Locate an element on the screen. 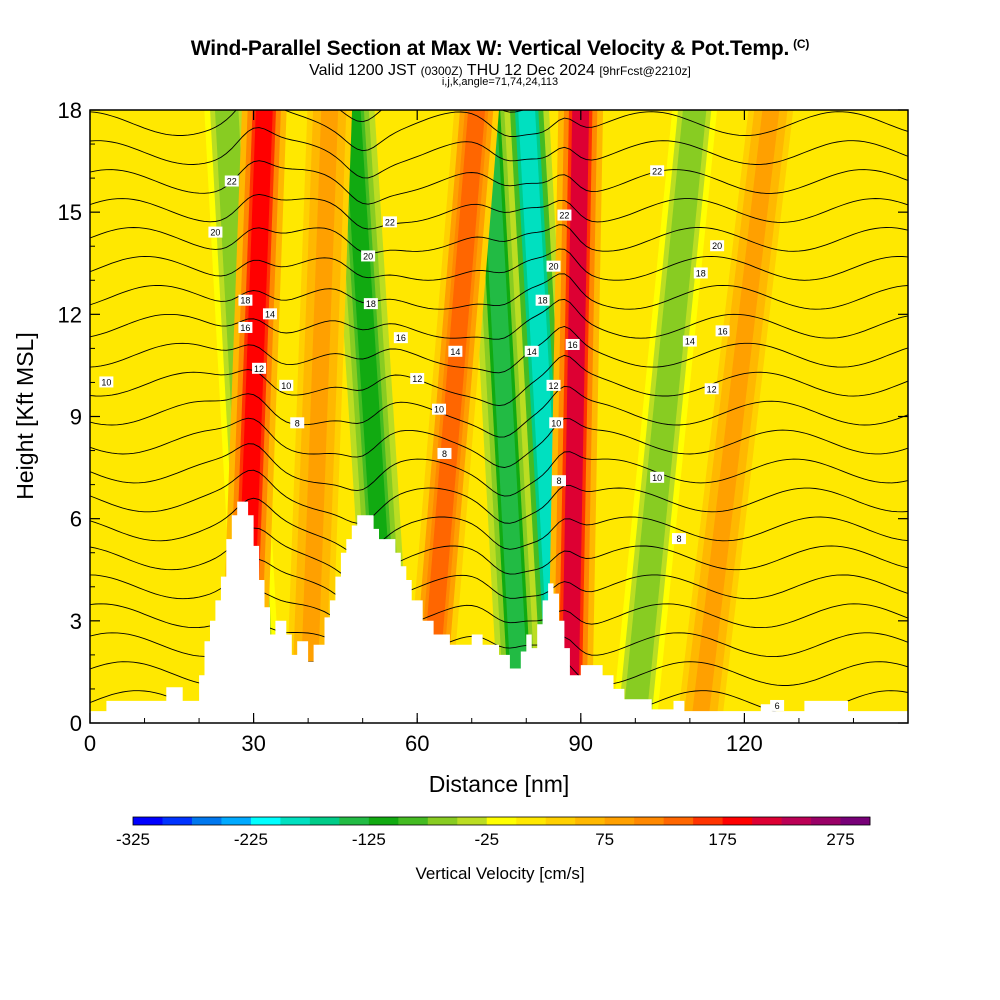  contour-label-text-13: 14 is located at coordinates (455, 352).